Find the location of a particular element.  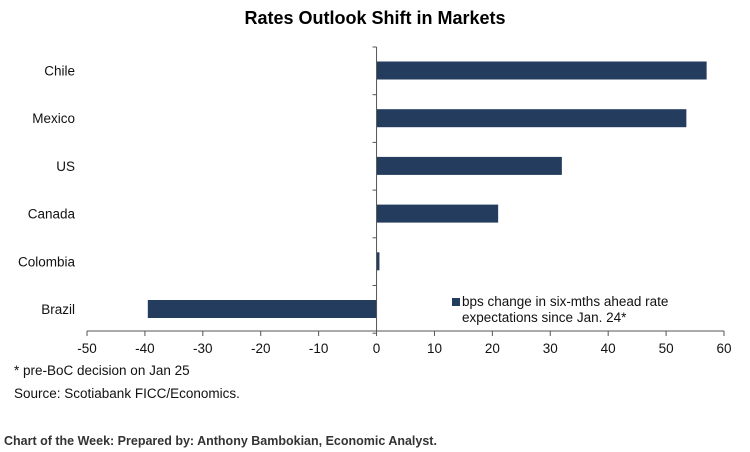

x-tick-label: -20 is located at coordinates (261, 348).